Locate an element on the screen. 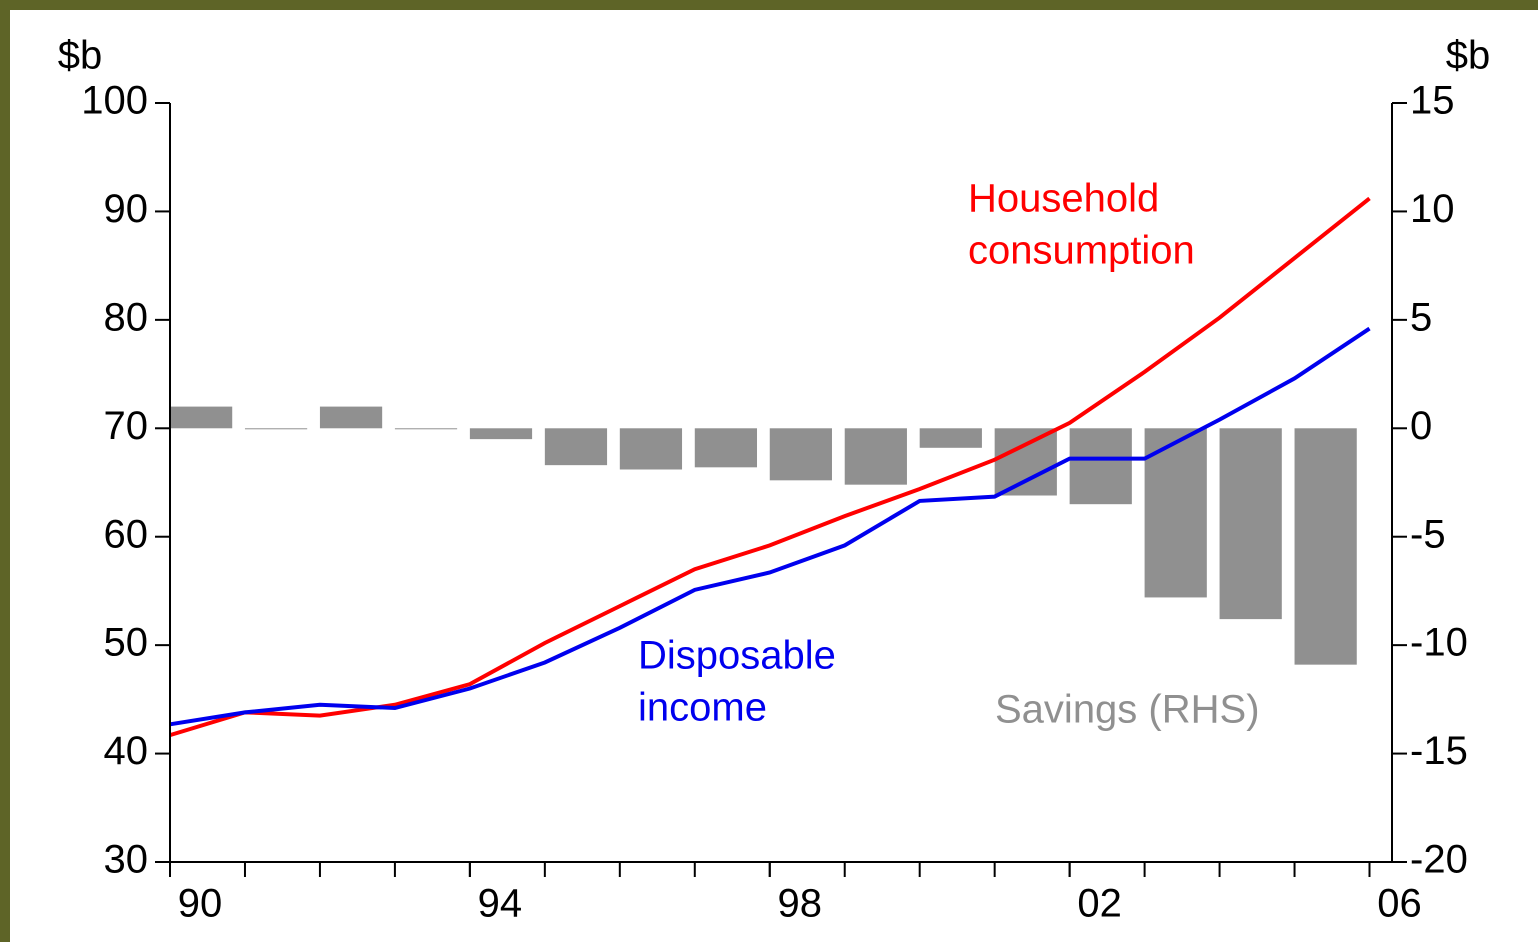  y2-tick-label: -10 is located at coordinates (1439, 643).